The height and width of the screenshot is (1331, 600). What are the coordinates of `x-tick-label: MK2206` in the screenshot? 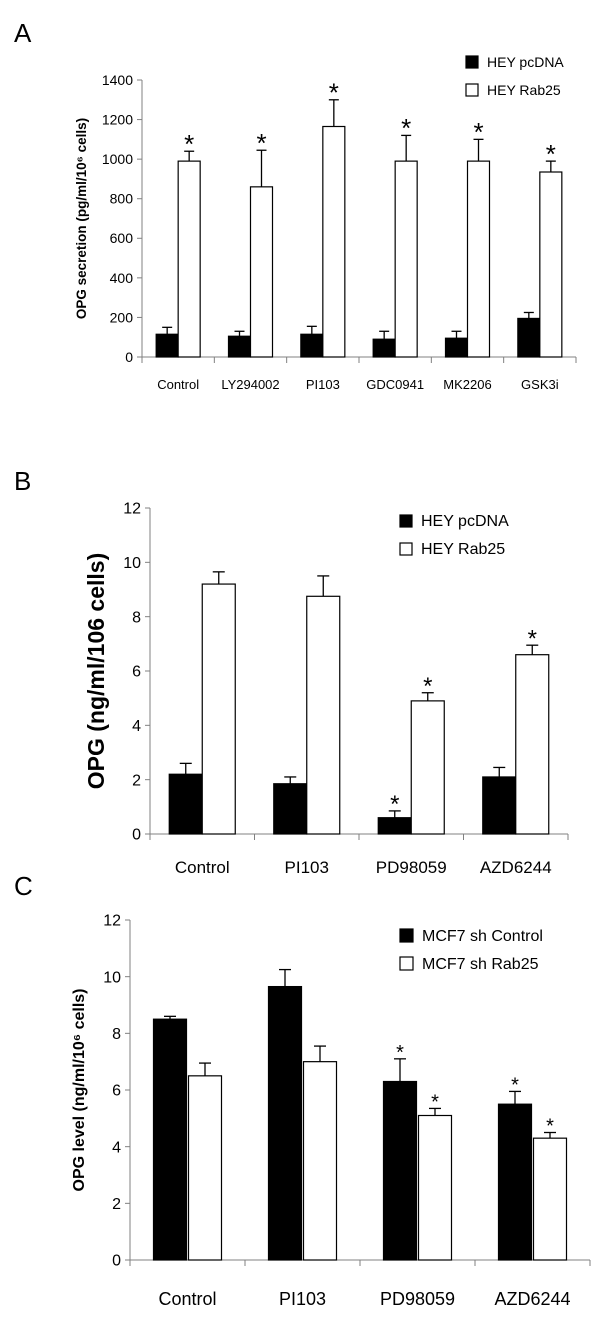 It's located at (467, 384).